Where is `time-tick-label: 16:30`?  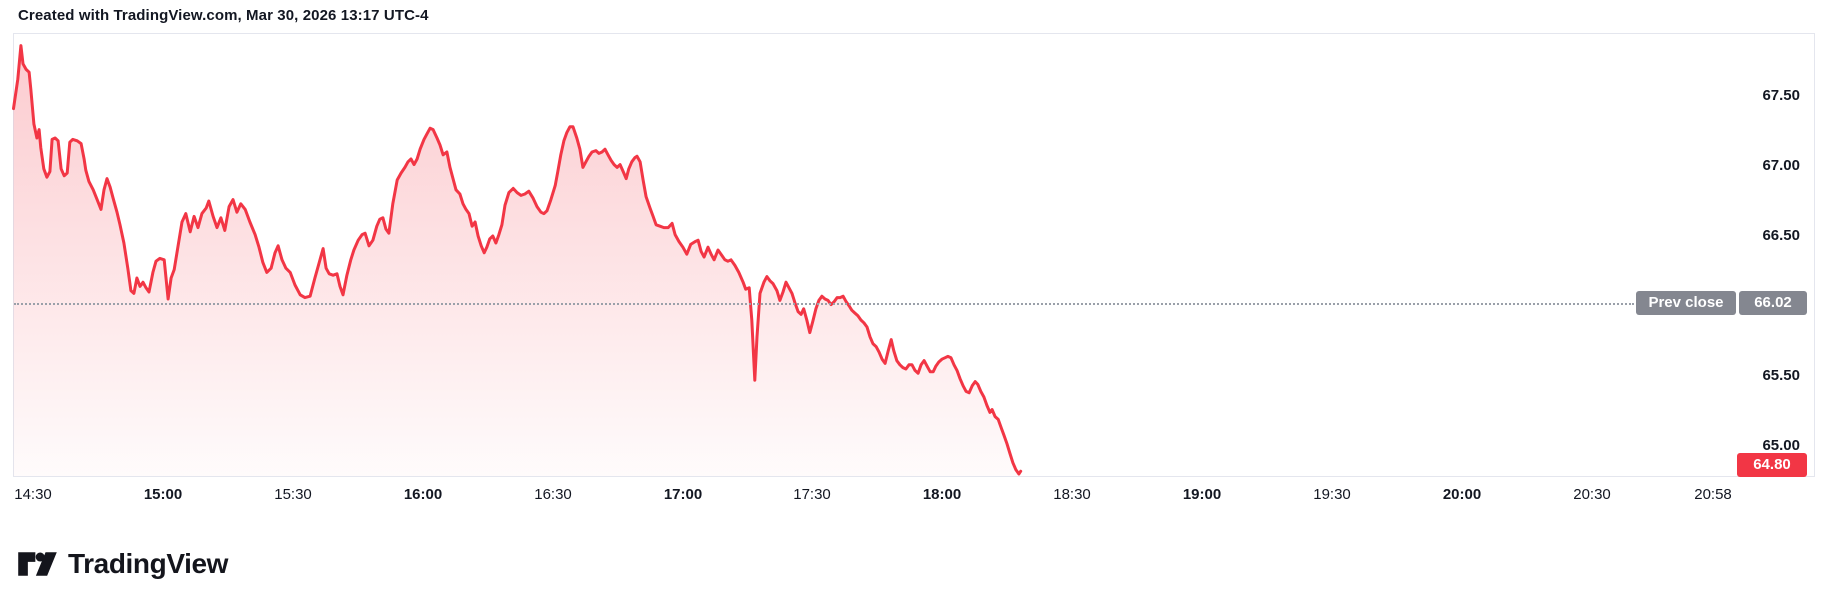
time-tick-label: 16:30 is located at coordinates (553, 494).